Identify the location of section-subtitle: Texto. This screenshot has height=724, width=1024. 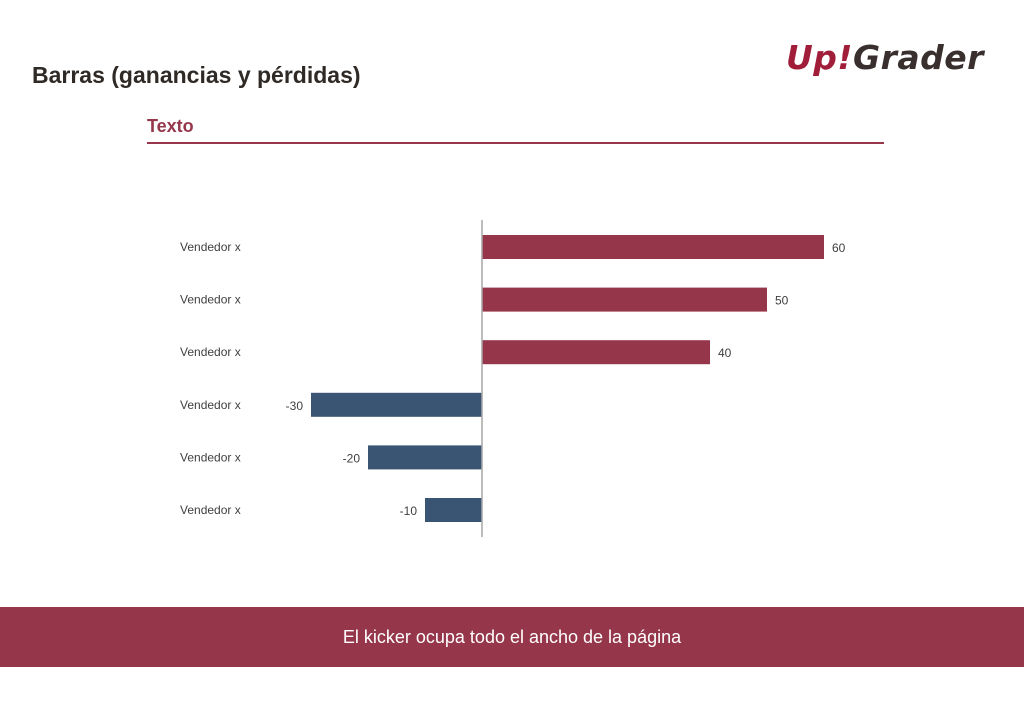
(170, 126).